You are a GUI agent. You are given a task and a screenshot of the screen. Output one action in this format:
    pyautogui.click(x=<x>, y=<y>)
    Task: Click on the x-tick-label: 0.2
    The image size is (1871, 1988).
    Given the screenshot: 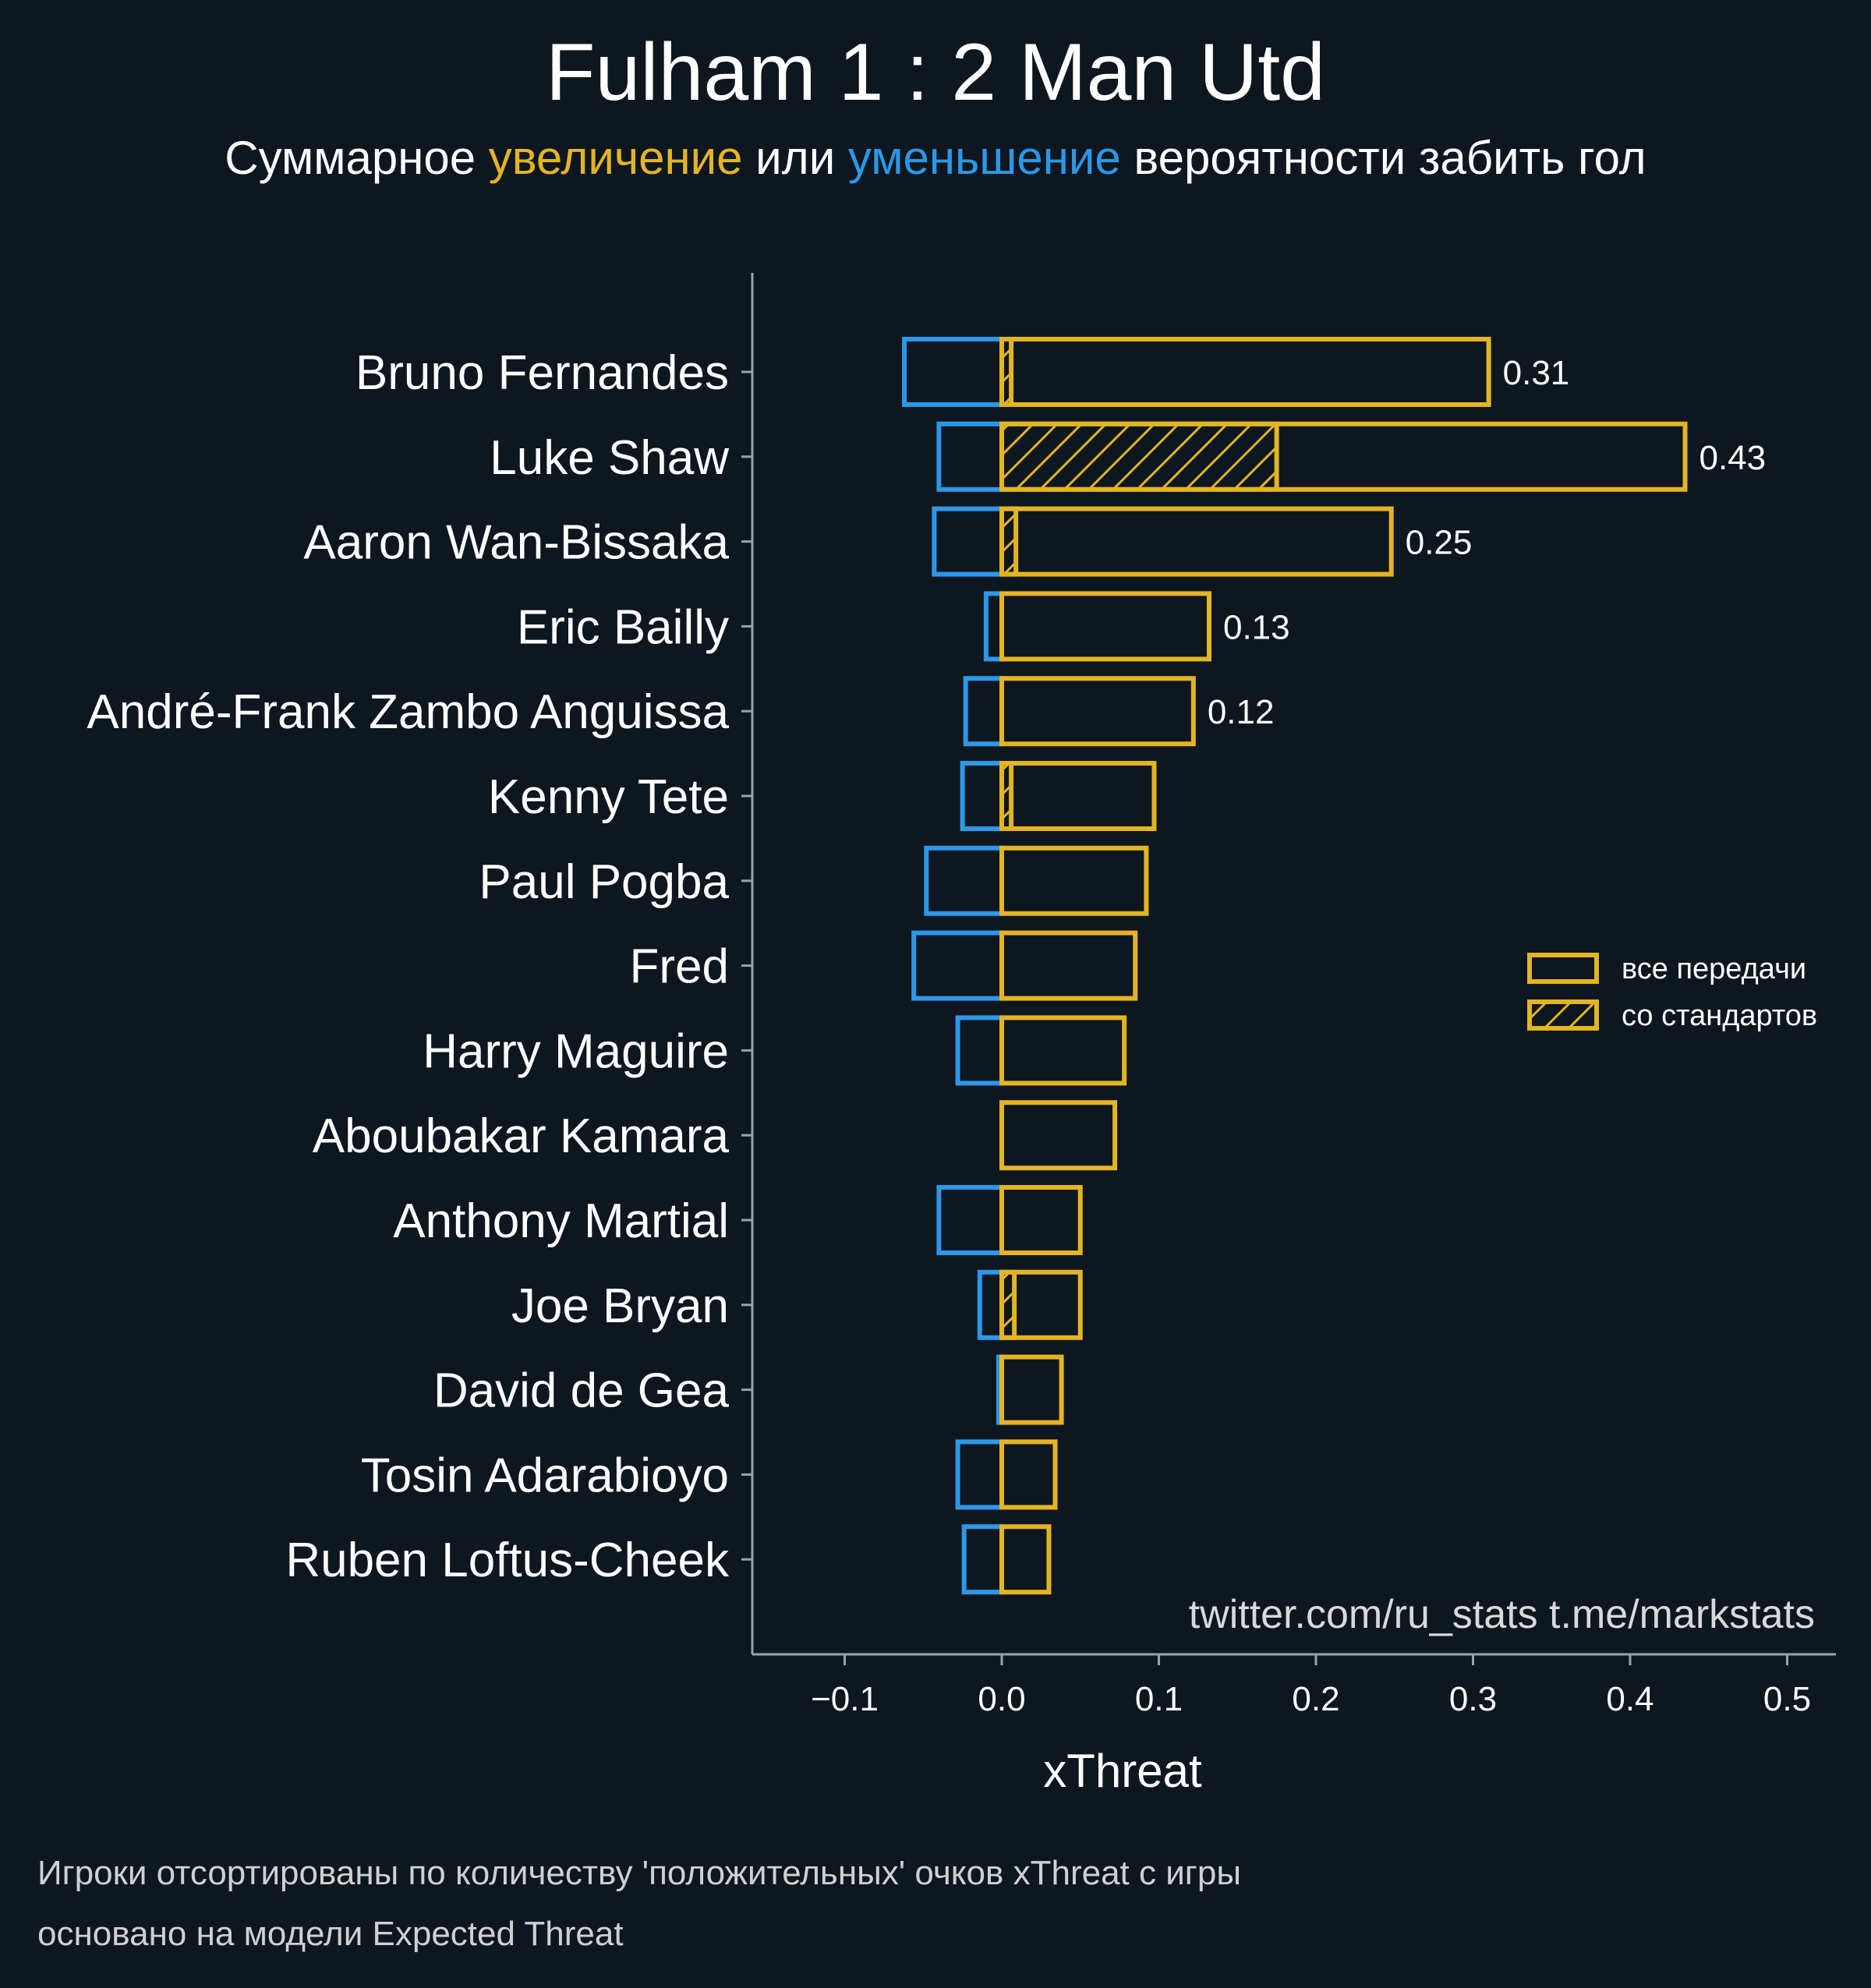 What is the action you would take?
    pyautogui.click(x=1315, y=1699)
    